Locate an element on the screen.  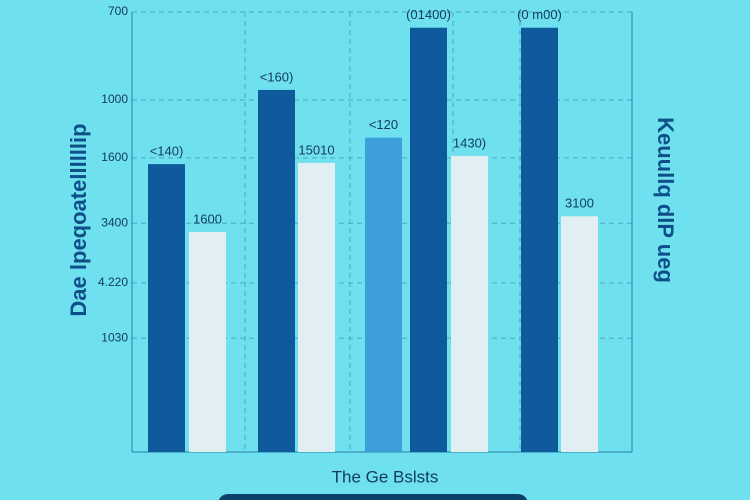
y-tick-label: 1000 is located at coordinates (114, 99).